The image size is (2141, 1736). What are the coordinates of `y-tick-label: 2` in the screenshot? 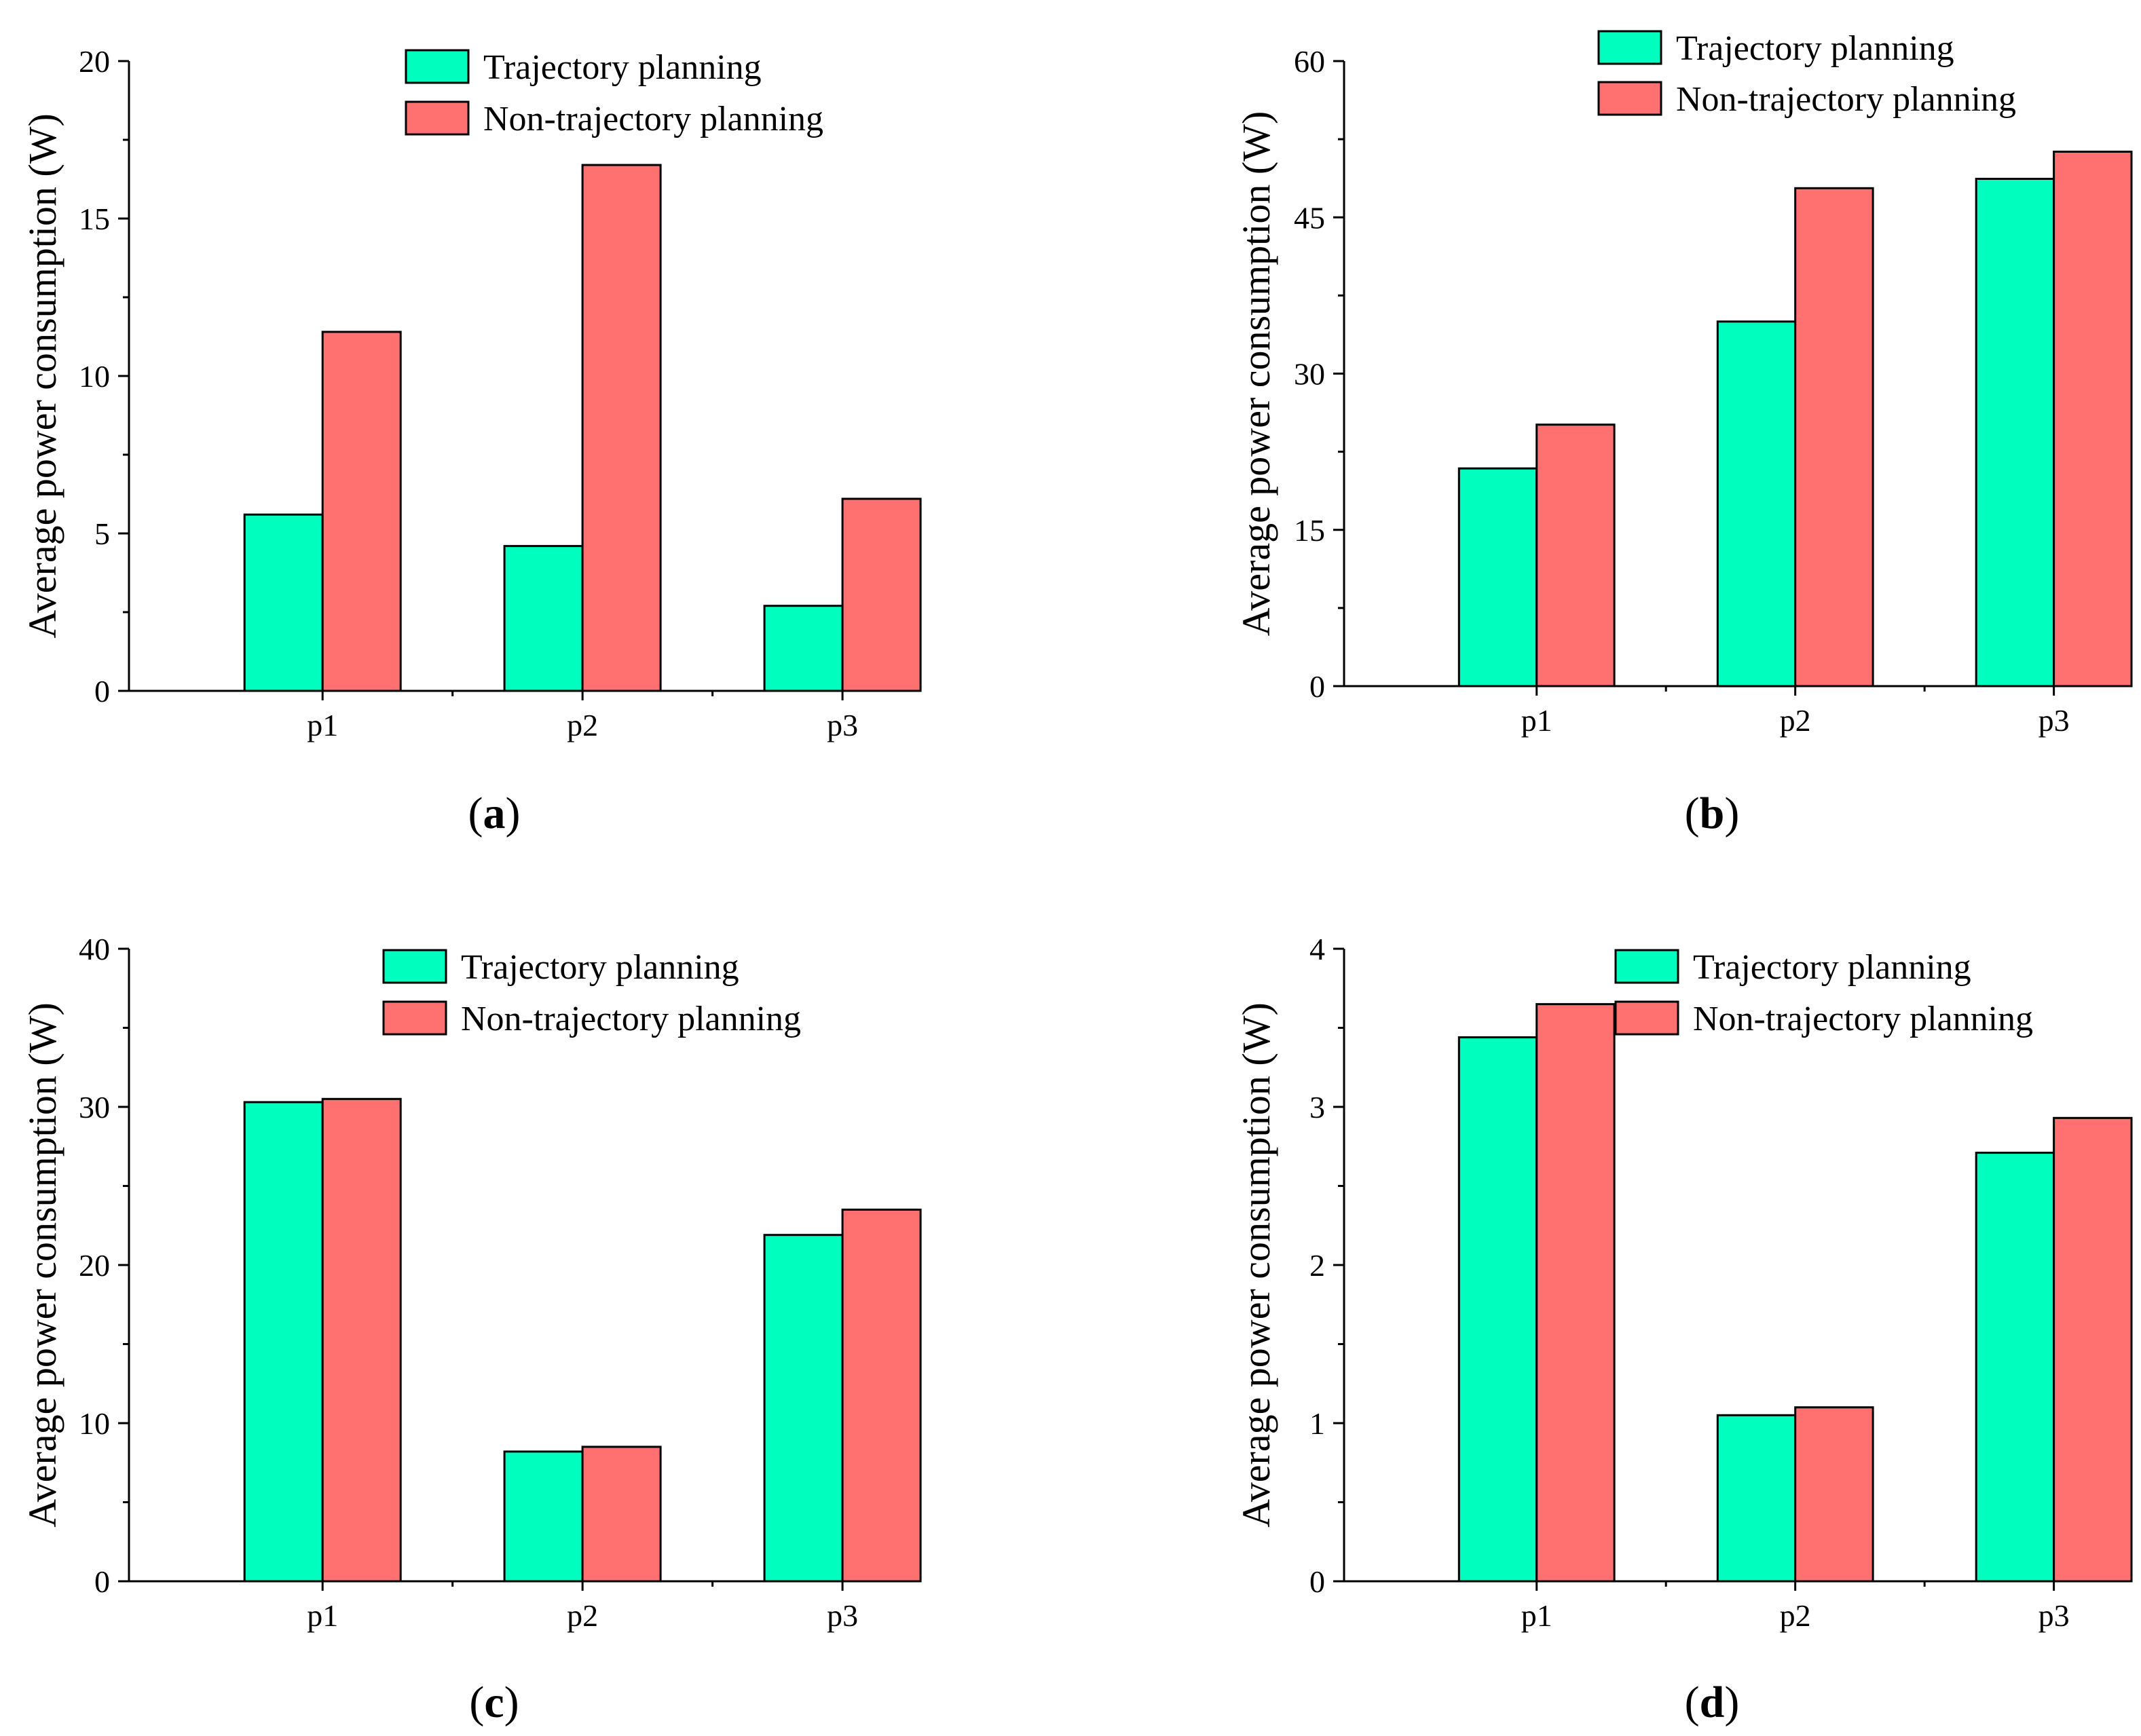 It's located at (1317, 1265).